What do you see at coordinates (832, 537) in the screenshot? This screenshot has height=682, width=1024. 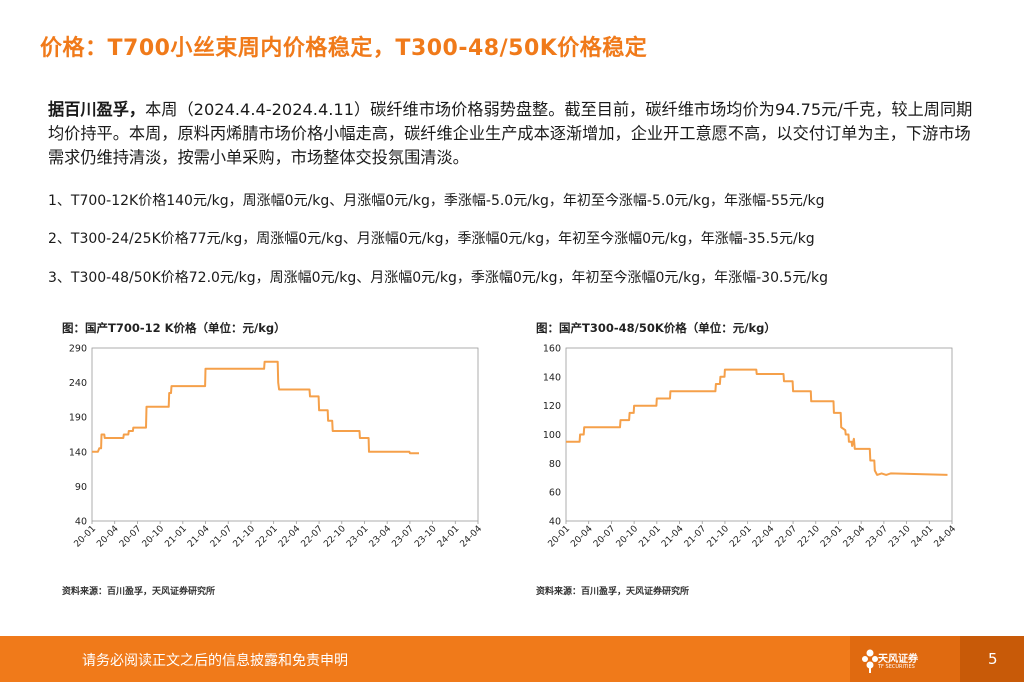 I see `chart2-xtick-label: 23-01` at bounding box center [832, 537].